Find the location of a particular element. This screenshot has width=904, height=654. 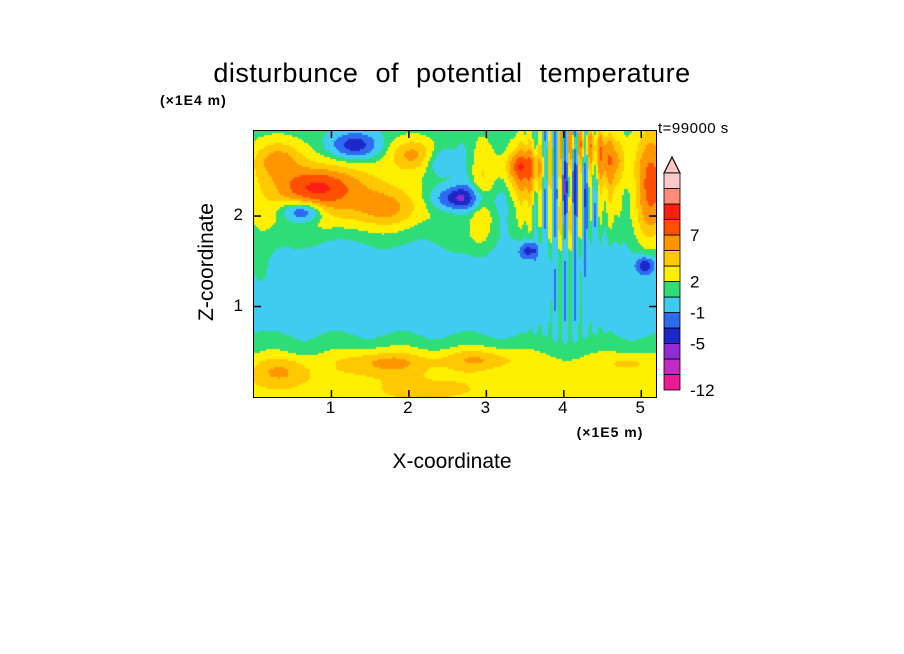

x-tick-label: 1 is located at coordinates (330, 407).